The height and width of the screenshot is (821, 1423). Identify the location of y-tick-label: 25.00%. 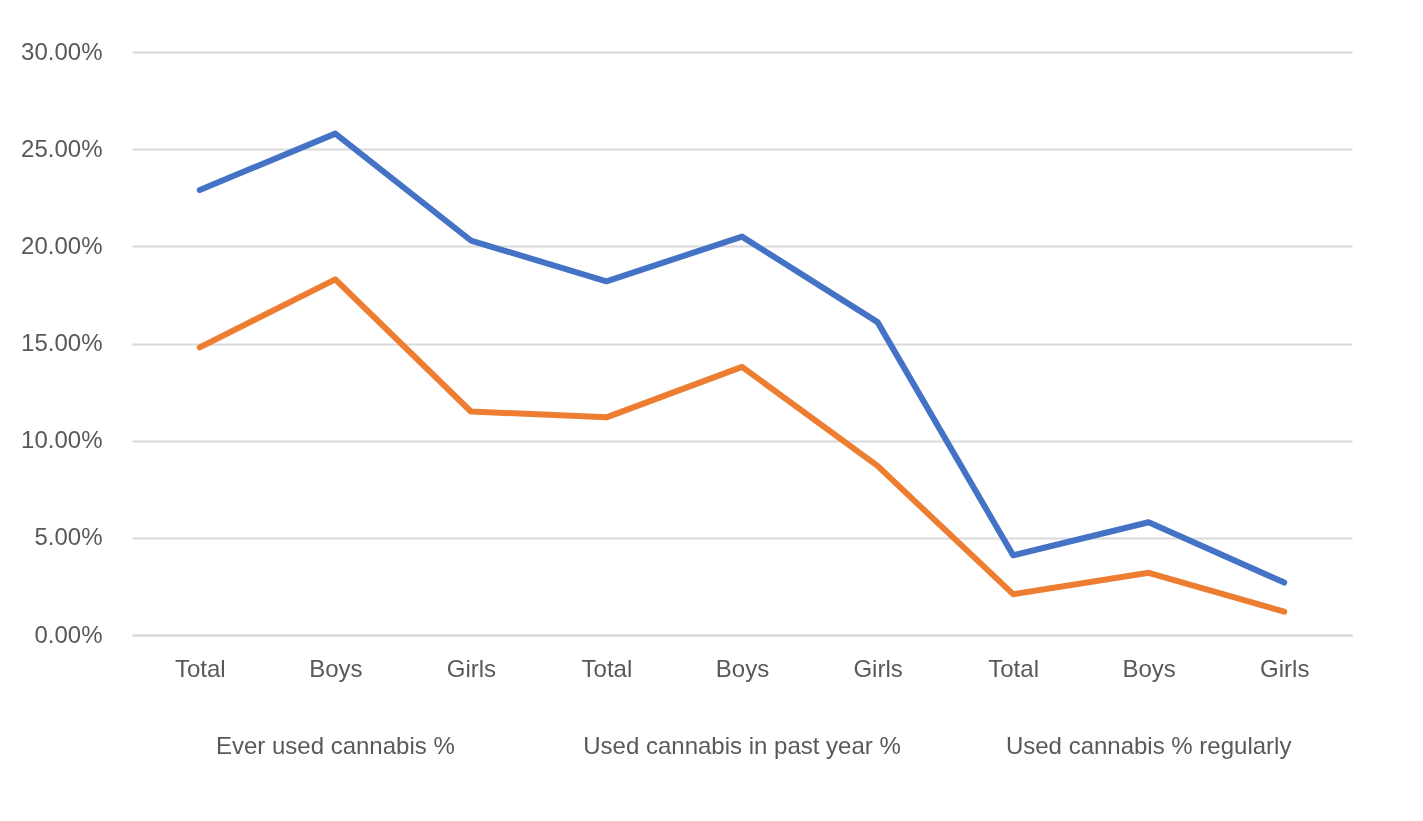
(62, 148).